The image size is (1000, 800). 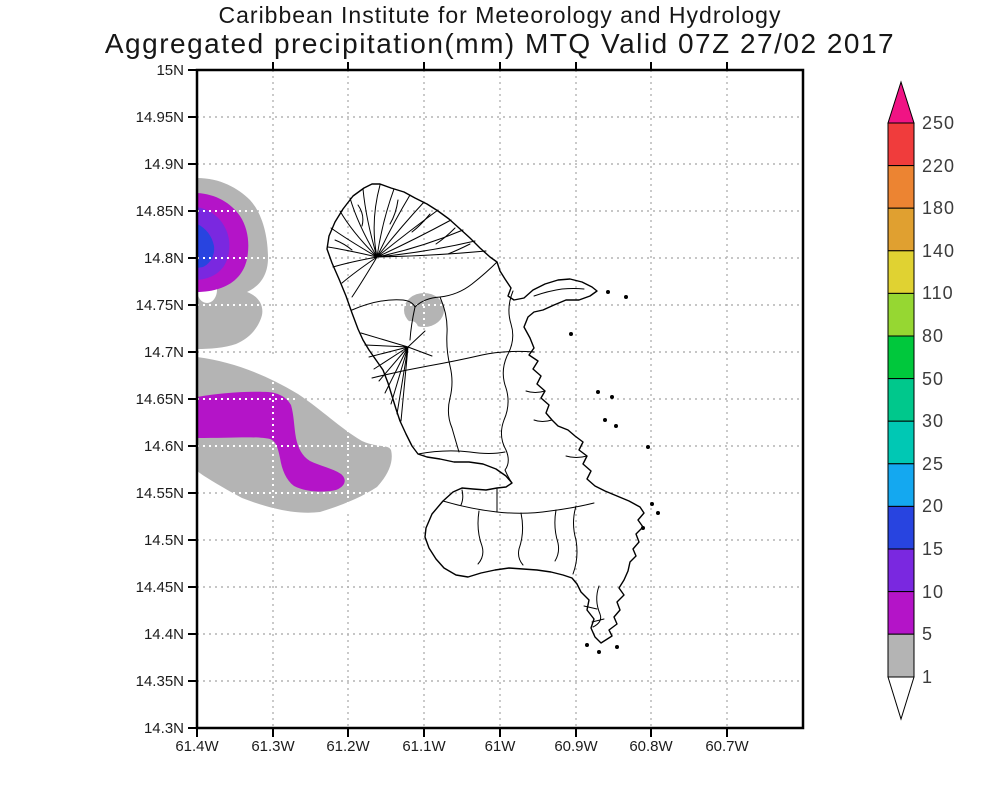 I want to click on y-tick-label: 14.95N, so click(x=160, y=117).